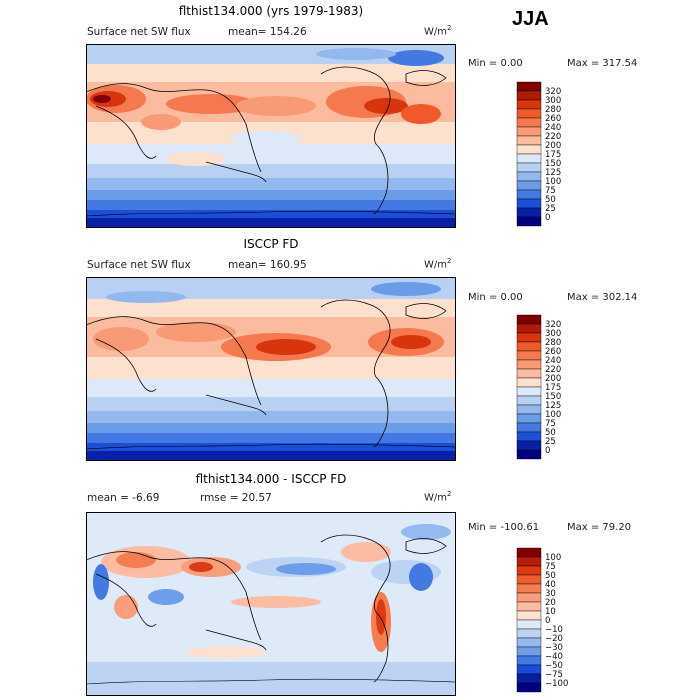 Image resolution: width=700 pixels, height=700 pixels. What do you see at coordinates (139, 32) in the screenshot?
I see `panel1-variable-label: Surface net SW flux` at bounding box center [139, 32].